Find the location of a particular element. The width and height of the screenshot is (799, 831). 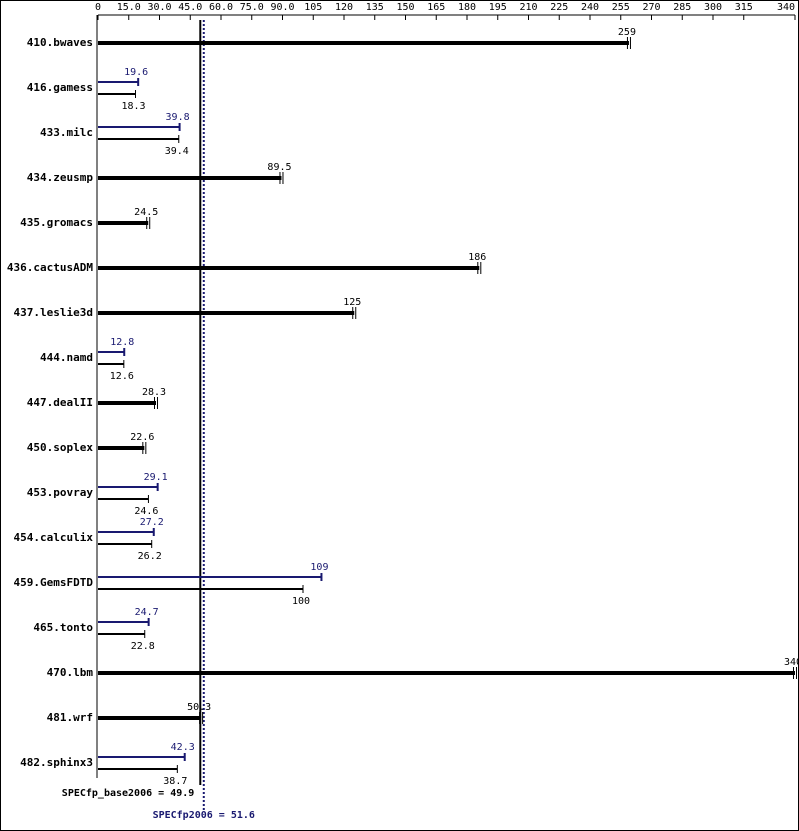

value-label: 39.4 is located at coordinates (177, 151).